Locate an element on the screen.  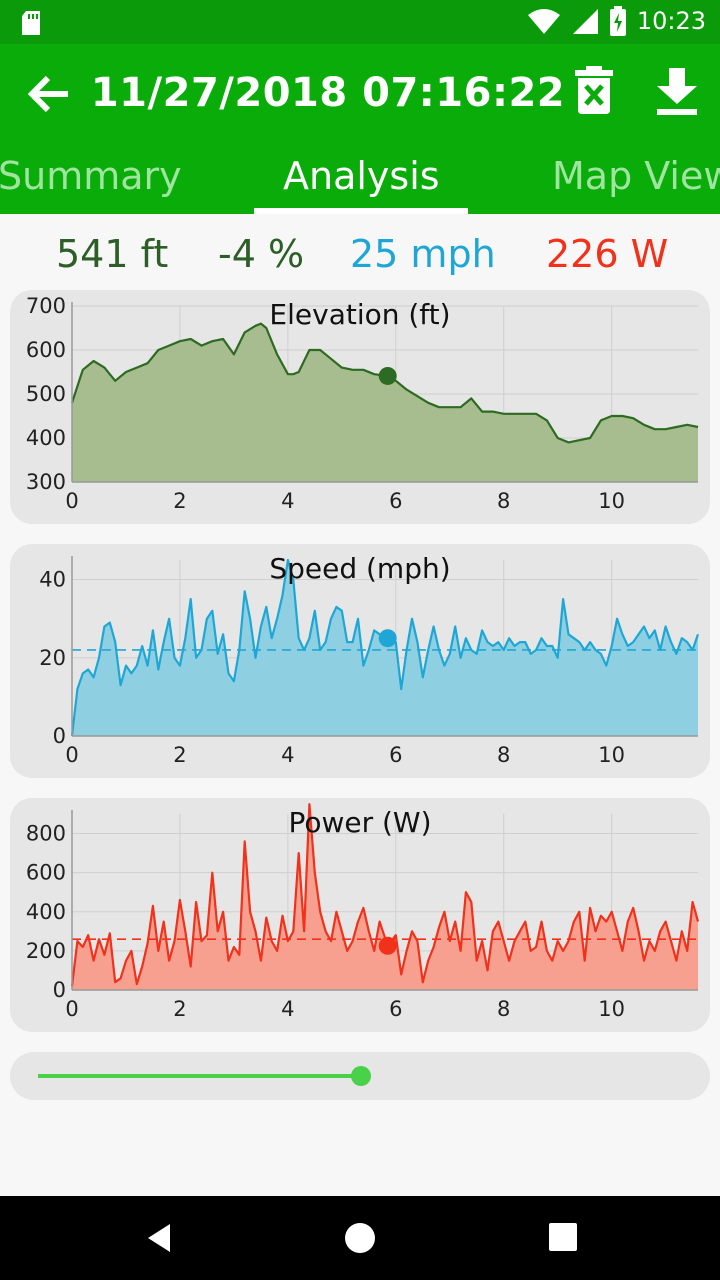
battery-charging-icon is located at coordinates (617, 21).